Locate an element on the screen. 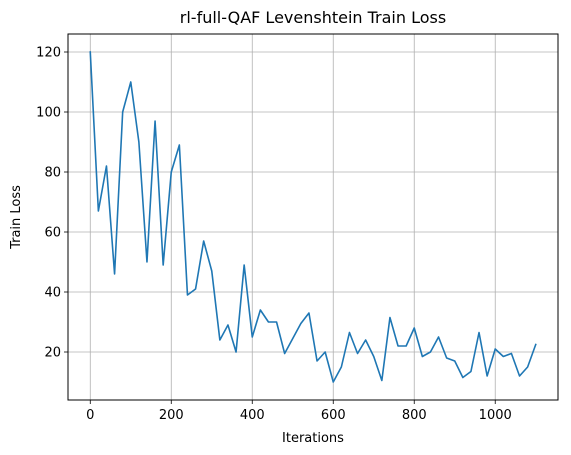  y-tick-label: 40 is located at coordinates (52, 293).